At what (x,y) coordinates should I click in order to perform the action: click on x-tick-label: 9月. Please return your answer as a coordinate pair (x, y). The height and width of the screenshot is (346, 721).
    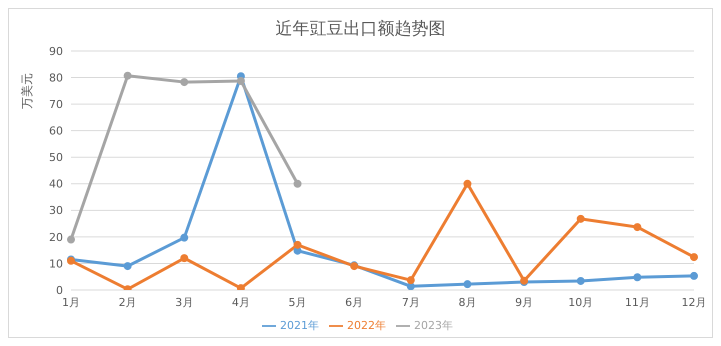
    Looking at the image, I should click on (524, 302).